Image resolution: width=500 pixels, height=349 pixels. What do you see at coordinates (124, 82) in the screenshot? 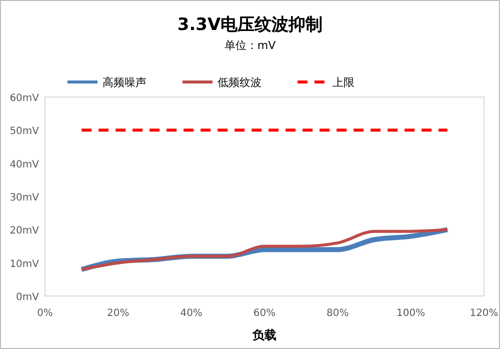
I see `legend-label: 高频噪声` at bounding box center [124, 82].